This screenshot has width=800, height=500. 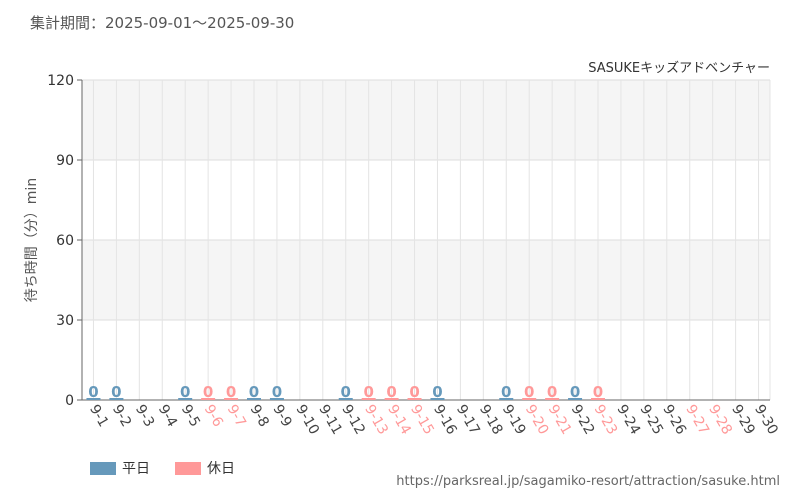 What do you see at coordinates (136, 469) in the screenshot?
I see `legend-weekday-label: 平日` at bounding box center [136, 469].